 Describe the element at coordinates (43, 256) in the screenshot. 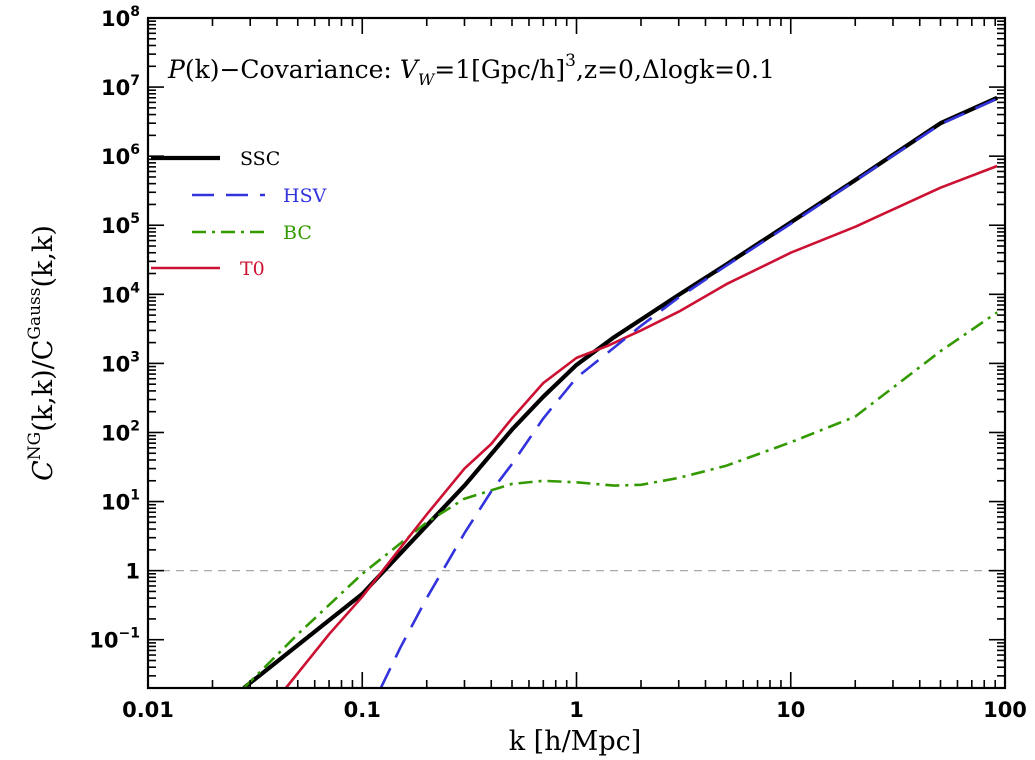

I see `ylabel-end: (k,k)` at that location.